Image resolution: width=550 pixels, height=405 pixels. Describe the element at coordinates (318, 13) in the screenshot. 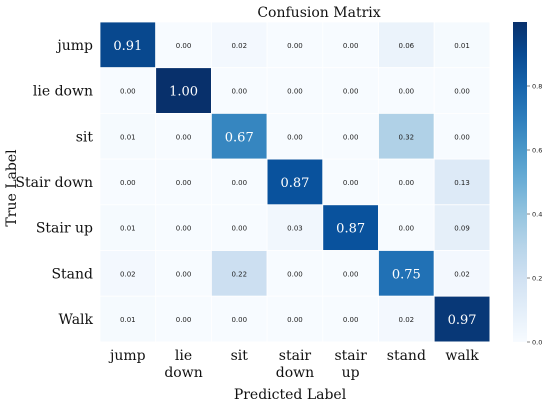

I see `chart-title: Confusion Matrix` at that location.